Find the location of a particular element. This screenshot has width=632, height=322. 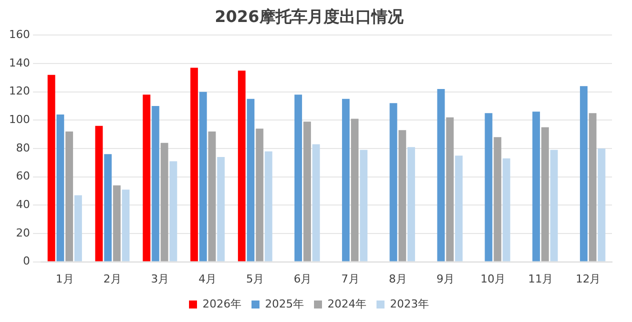

y-tick-label: 120 is located at coordinates (19, 91).